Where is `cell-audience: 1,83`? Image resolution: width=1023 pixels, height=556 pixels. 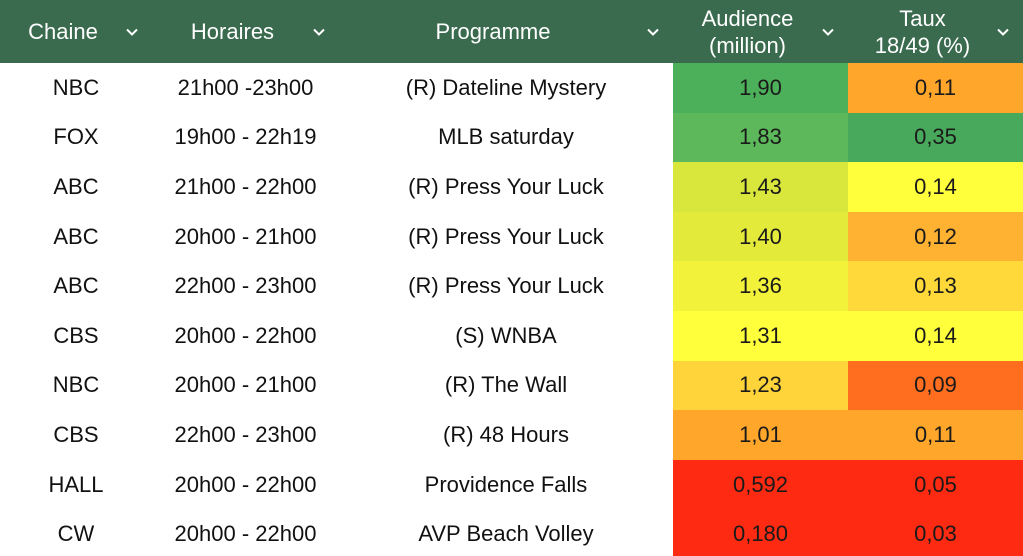 cell-audience: 1,83 is located at coordinates (760, 137).